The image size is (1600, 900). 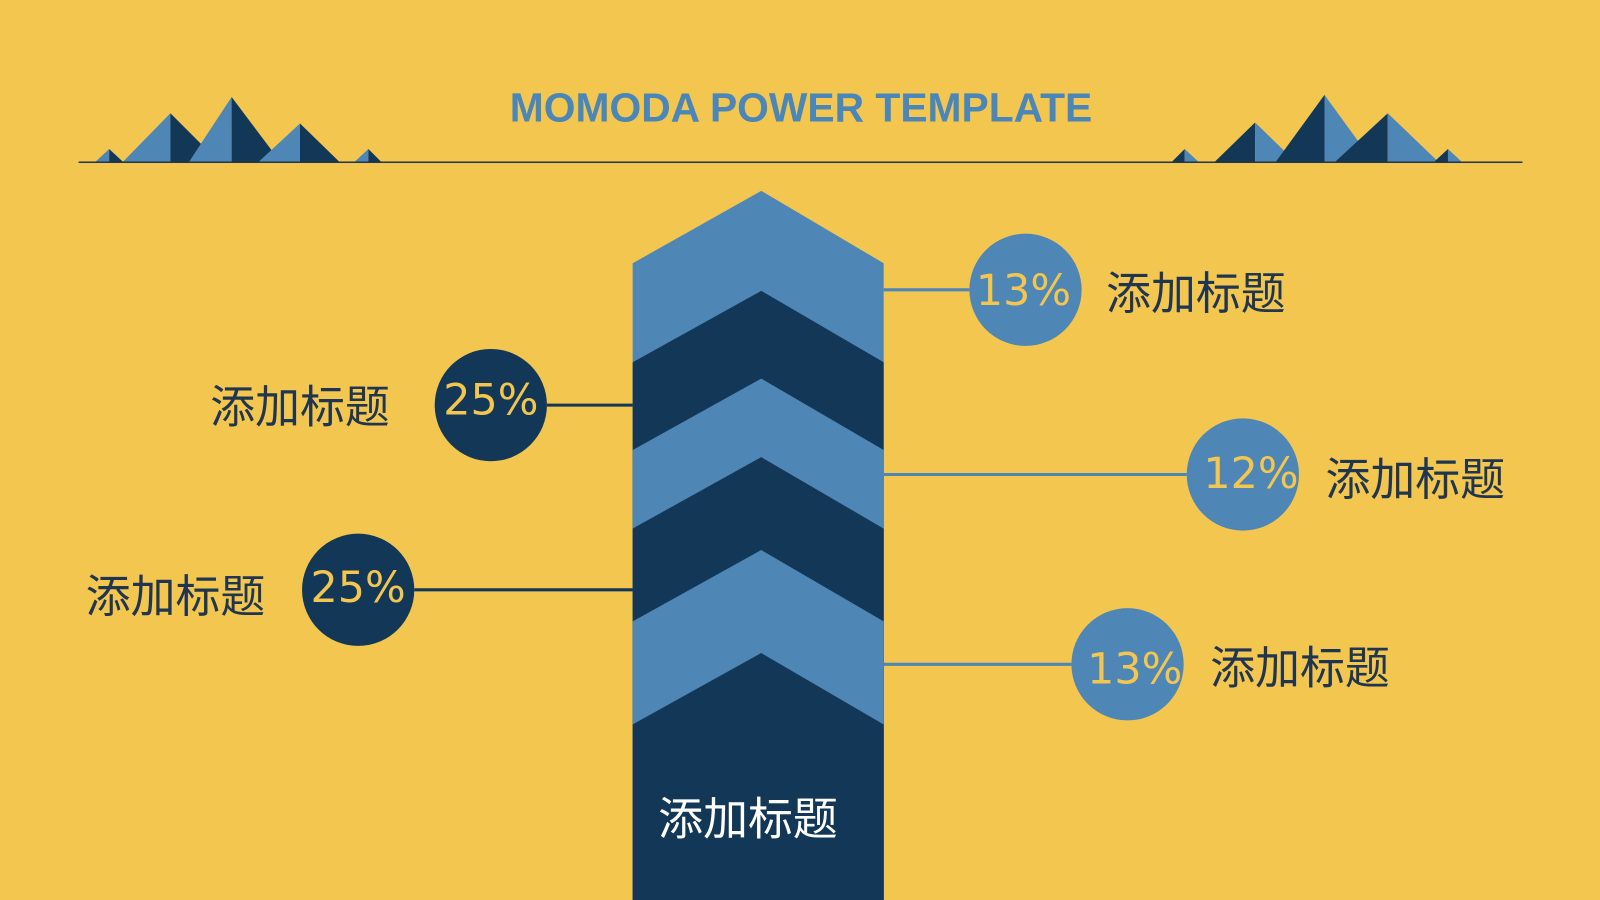 What do you see at coordinates (421, 405) in the screenshot?
I see `item-2: 25% 添加标题` at bounding box center [421, 405].